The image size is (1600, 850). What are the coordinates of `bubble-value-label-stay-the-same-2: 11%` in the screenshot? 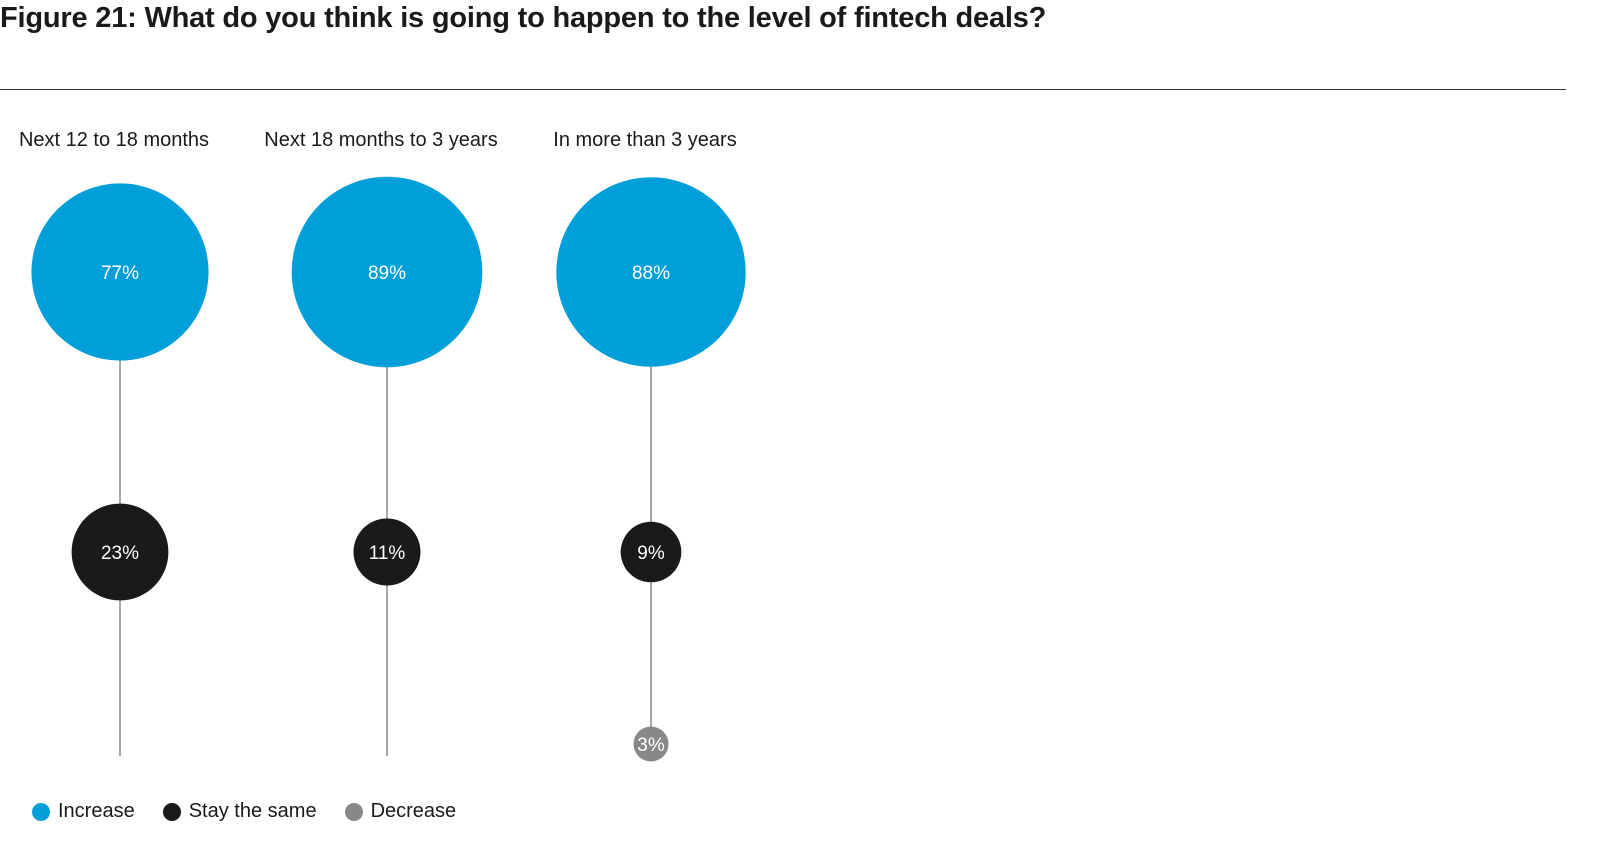 It's located at (387, 553).